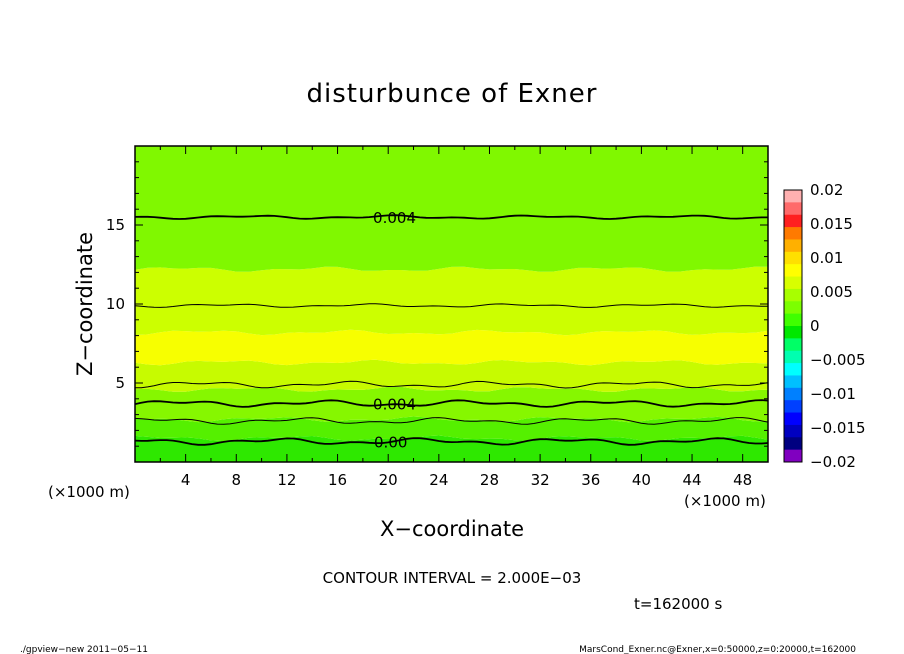  Describe the element at coordinates (120, 383) in the screenshot. I see `y-tick-label: 5` at that location.